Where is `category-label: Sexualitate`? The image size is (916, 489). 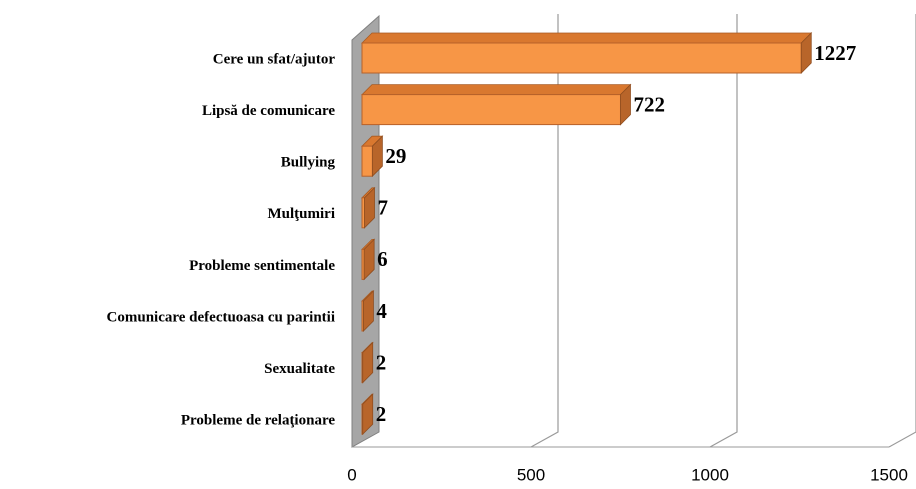
category-label: Sexualitate is located at coordinates (299, 369).